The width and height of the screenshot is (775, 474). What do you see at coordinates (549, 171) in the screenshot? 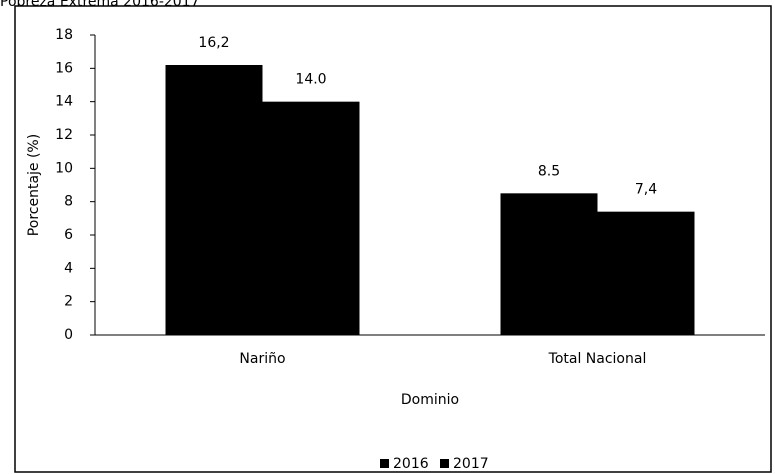
I see `value-label: 8.5` at bounding box center [549, 171].